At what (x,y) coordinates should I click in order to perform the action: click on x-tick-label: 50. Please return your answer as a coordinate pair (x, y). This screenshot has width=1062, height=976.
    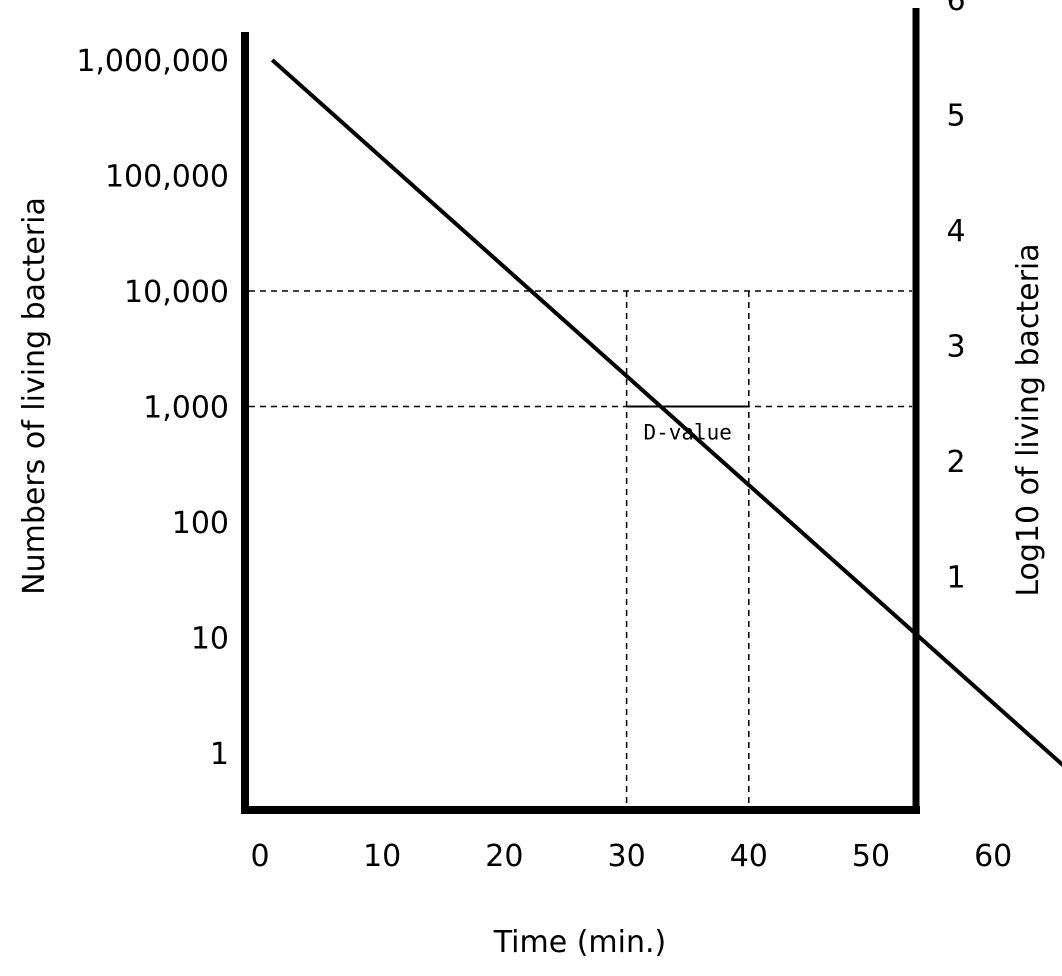
    Looking at the image, I should click on (871, 856).